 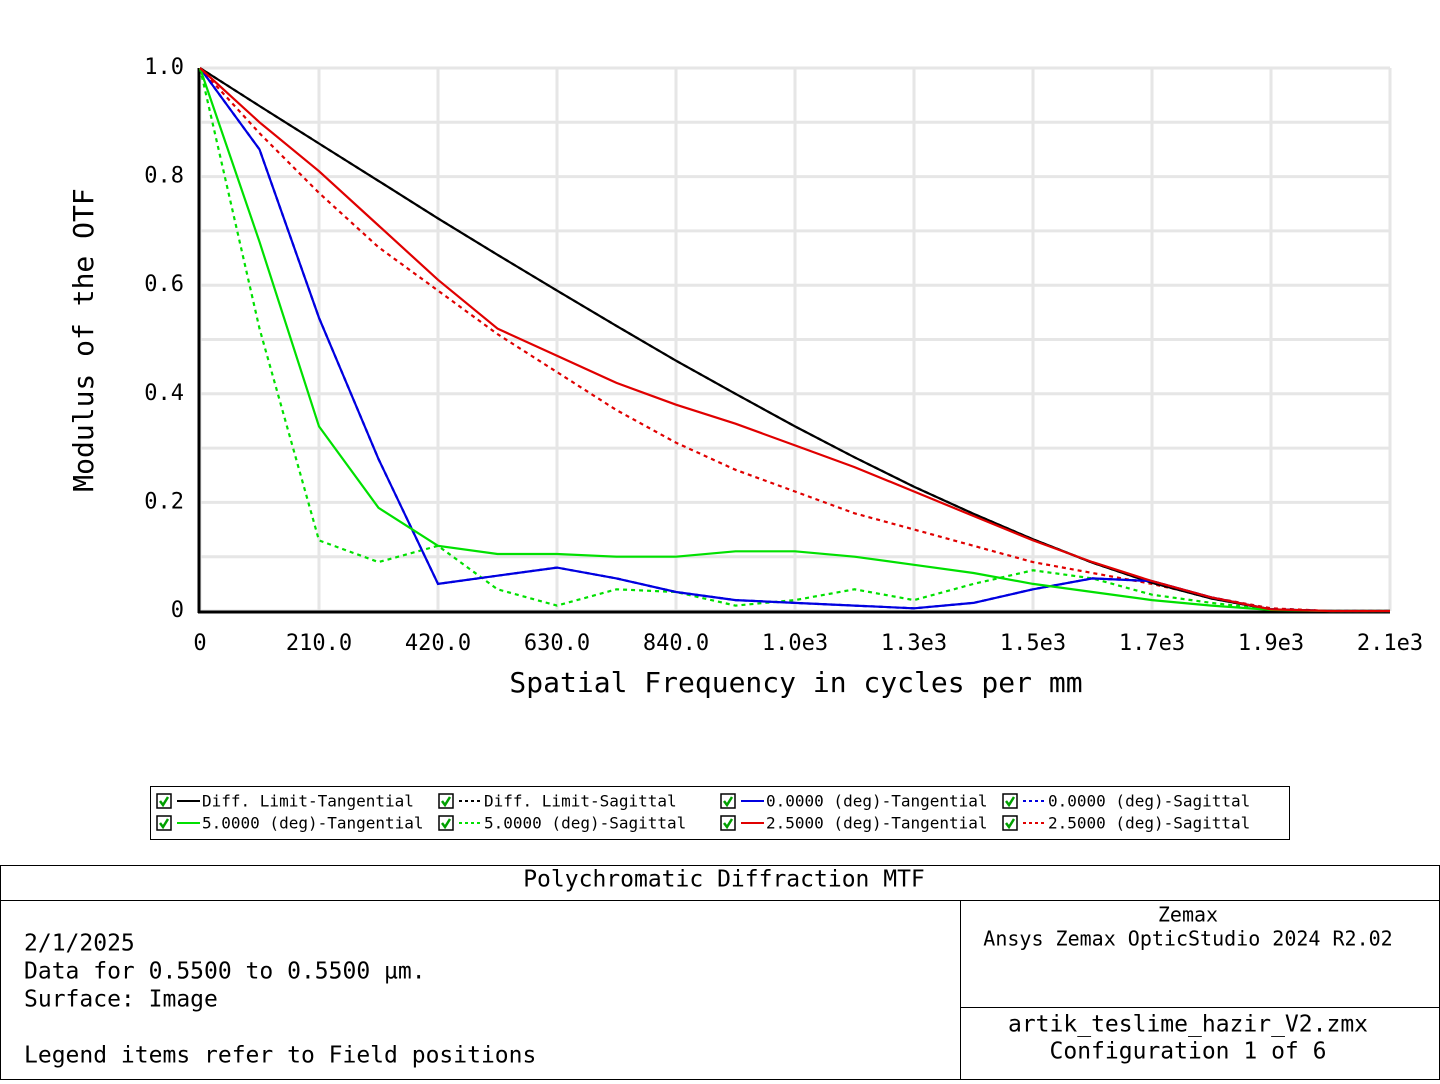 I want to click on legend-item: Diff. Limit-Tangential, so click(x=285, y=801).